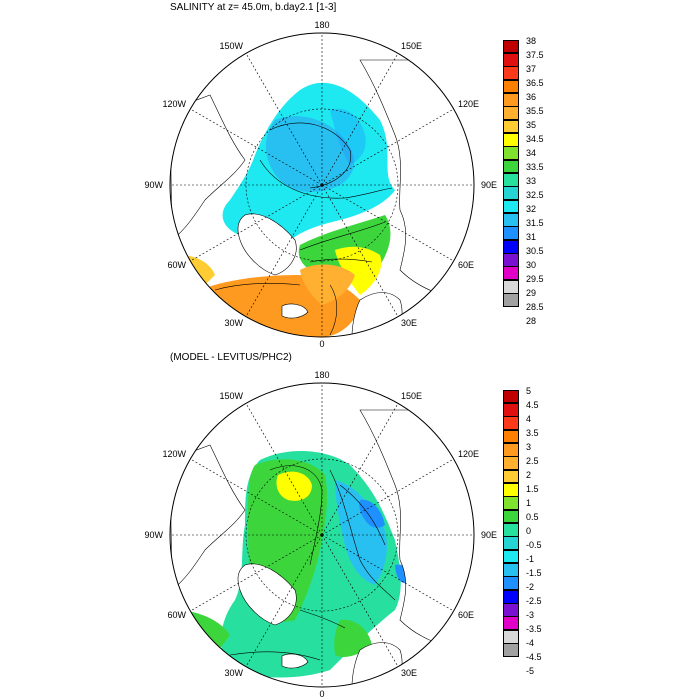  I want to click on colorbar-label: -0.5, so click(534, 545).